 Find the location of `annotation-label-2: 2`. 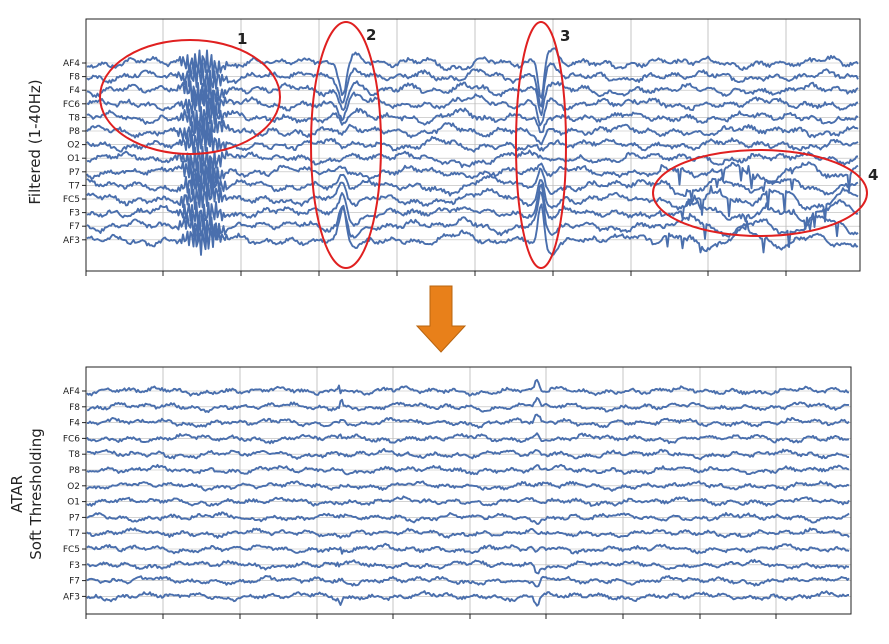

annotation-label-2: 2 is located at coordinates (371, 35).